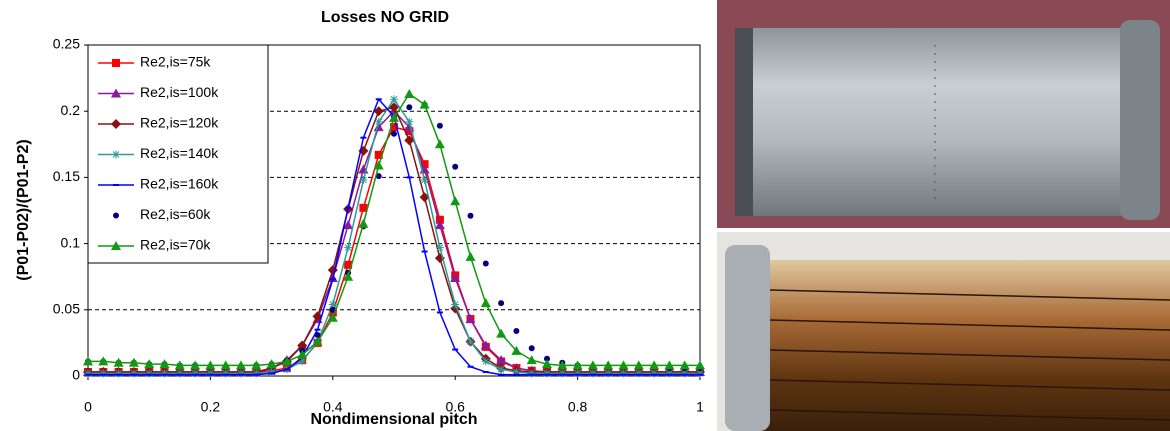  What do you see at coordinates (700, 407) in the screenshot?
I see `x-tick-label: 1` at bounding box center [700, 407].